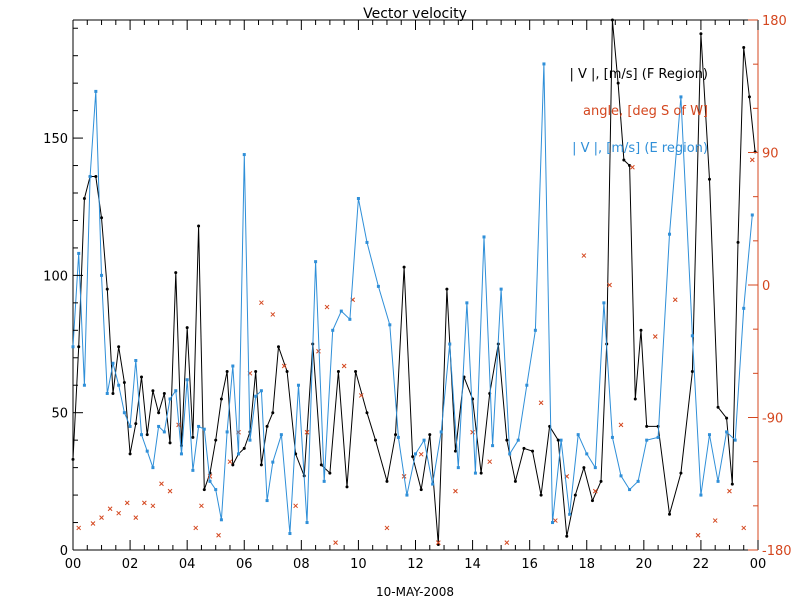 This screenshot has height=600, width=800. Describe the element at coordinates (187, 564) in the screenshot. I see `x-tick-label: 04` at that location.